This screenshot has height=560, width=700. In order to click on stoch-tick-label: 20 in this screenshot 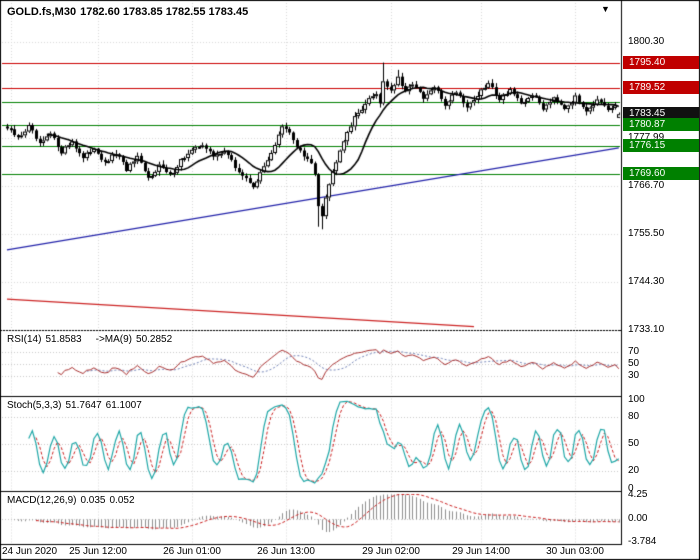, I will do `click(634, 470)`.